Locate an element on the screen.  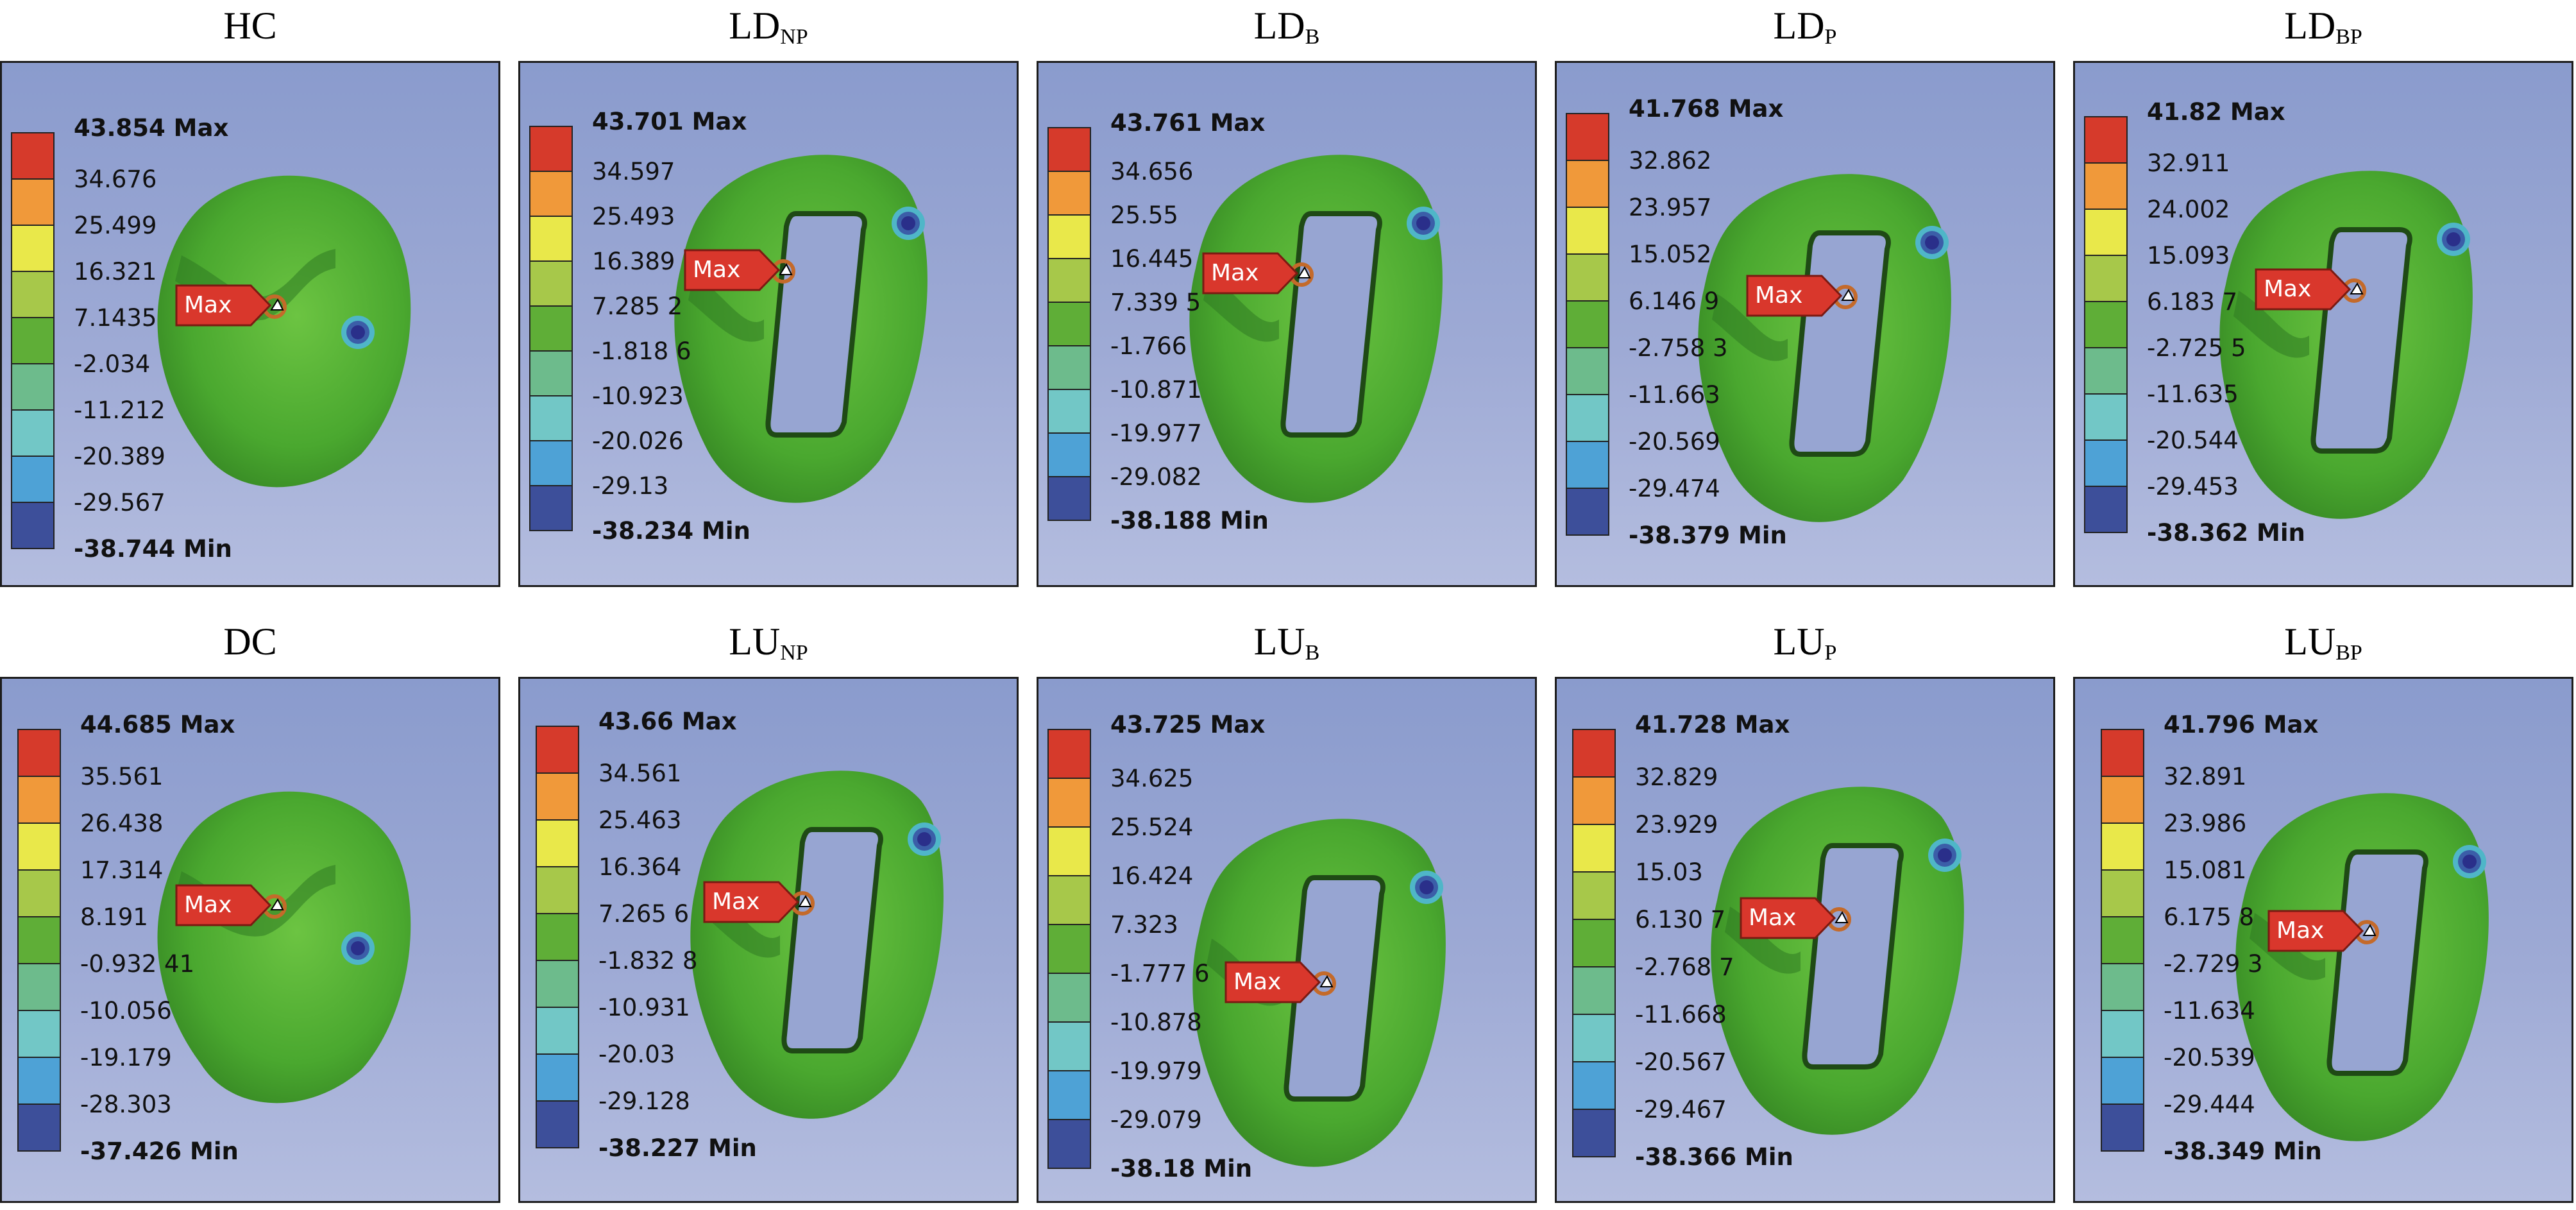
legend-min-label: -37.426 Min is located at coordinates (159, 1151).